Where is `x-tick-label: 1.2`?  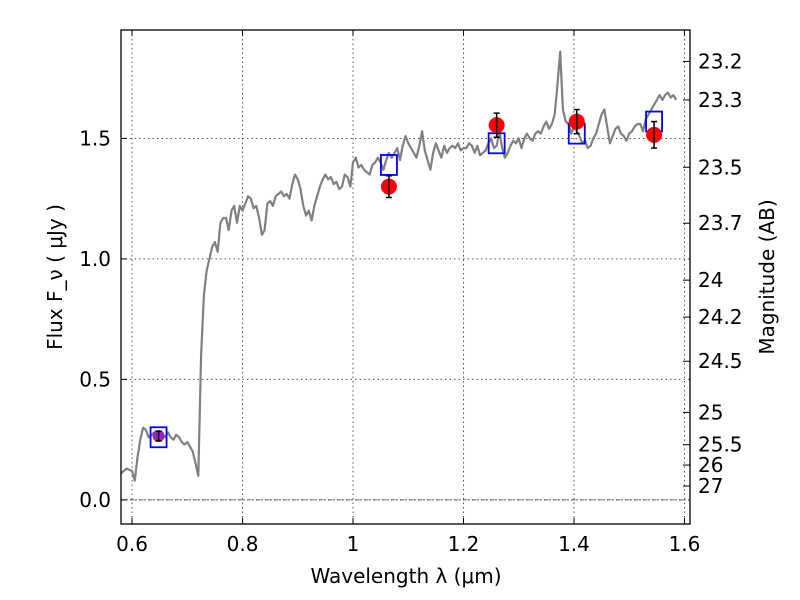
x-tick-label: 1.2 is located at coordinates (464, 544).